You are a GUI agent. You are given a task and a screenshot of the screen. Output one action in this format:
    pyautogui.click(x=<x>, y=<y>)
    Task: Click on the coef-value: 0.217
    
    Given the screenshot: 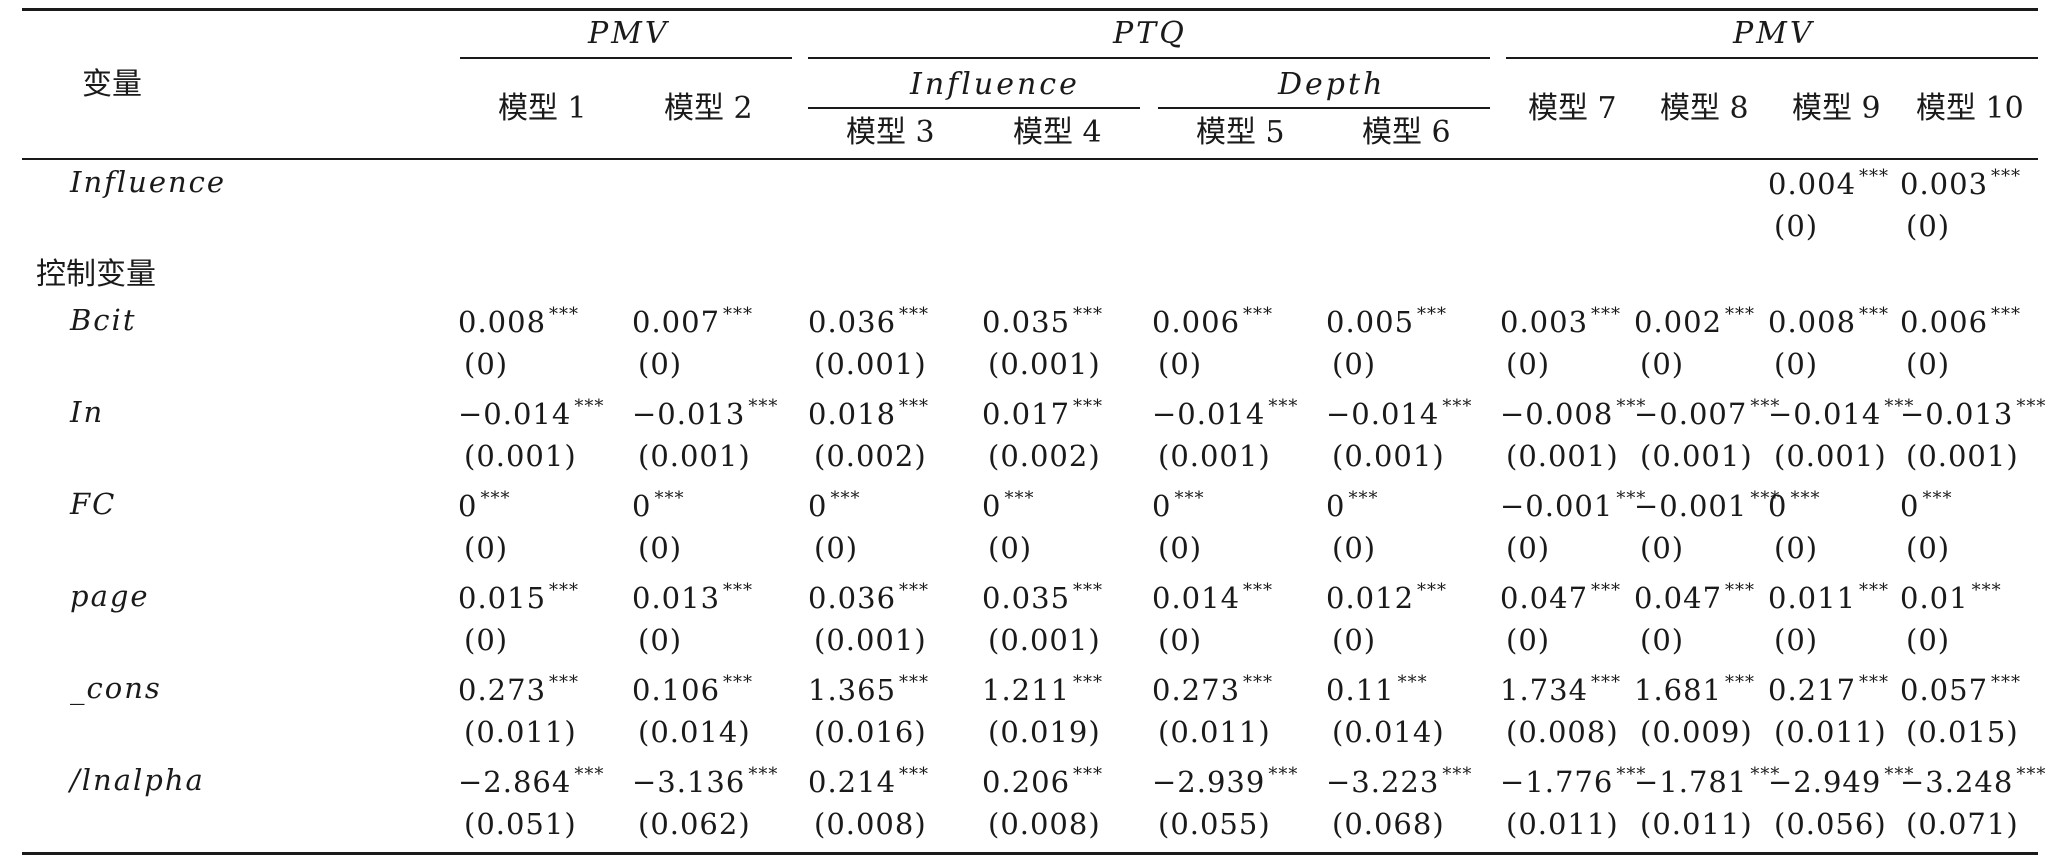 What is the action you would take?
    pyautogui.click(x=1812, y=690)
    